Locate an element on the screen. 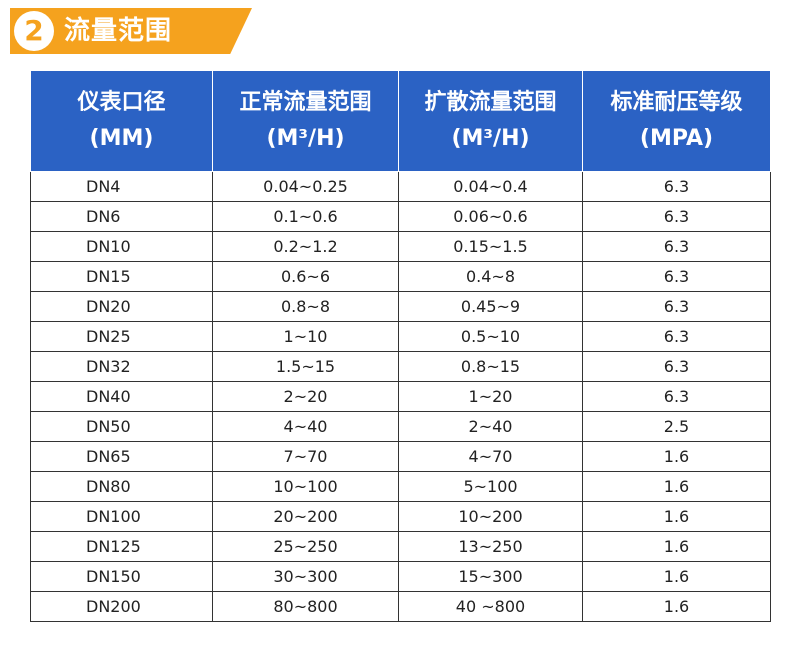 This screenshot has width=800, height=646. cell-size: DN6 is located at coordinates (121, 216).